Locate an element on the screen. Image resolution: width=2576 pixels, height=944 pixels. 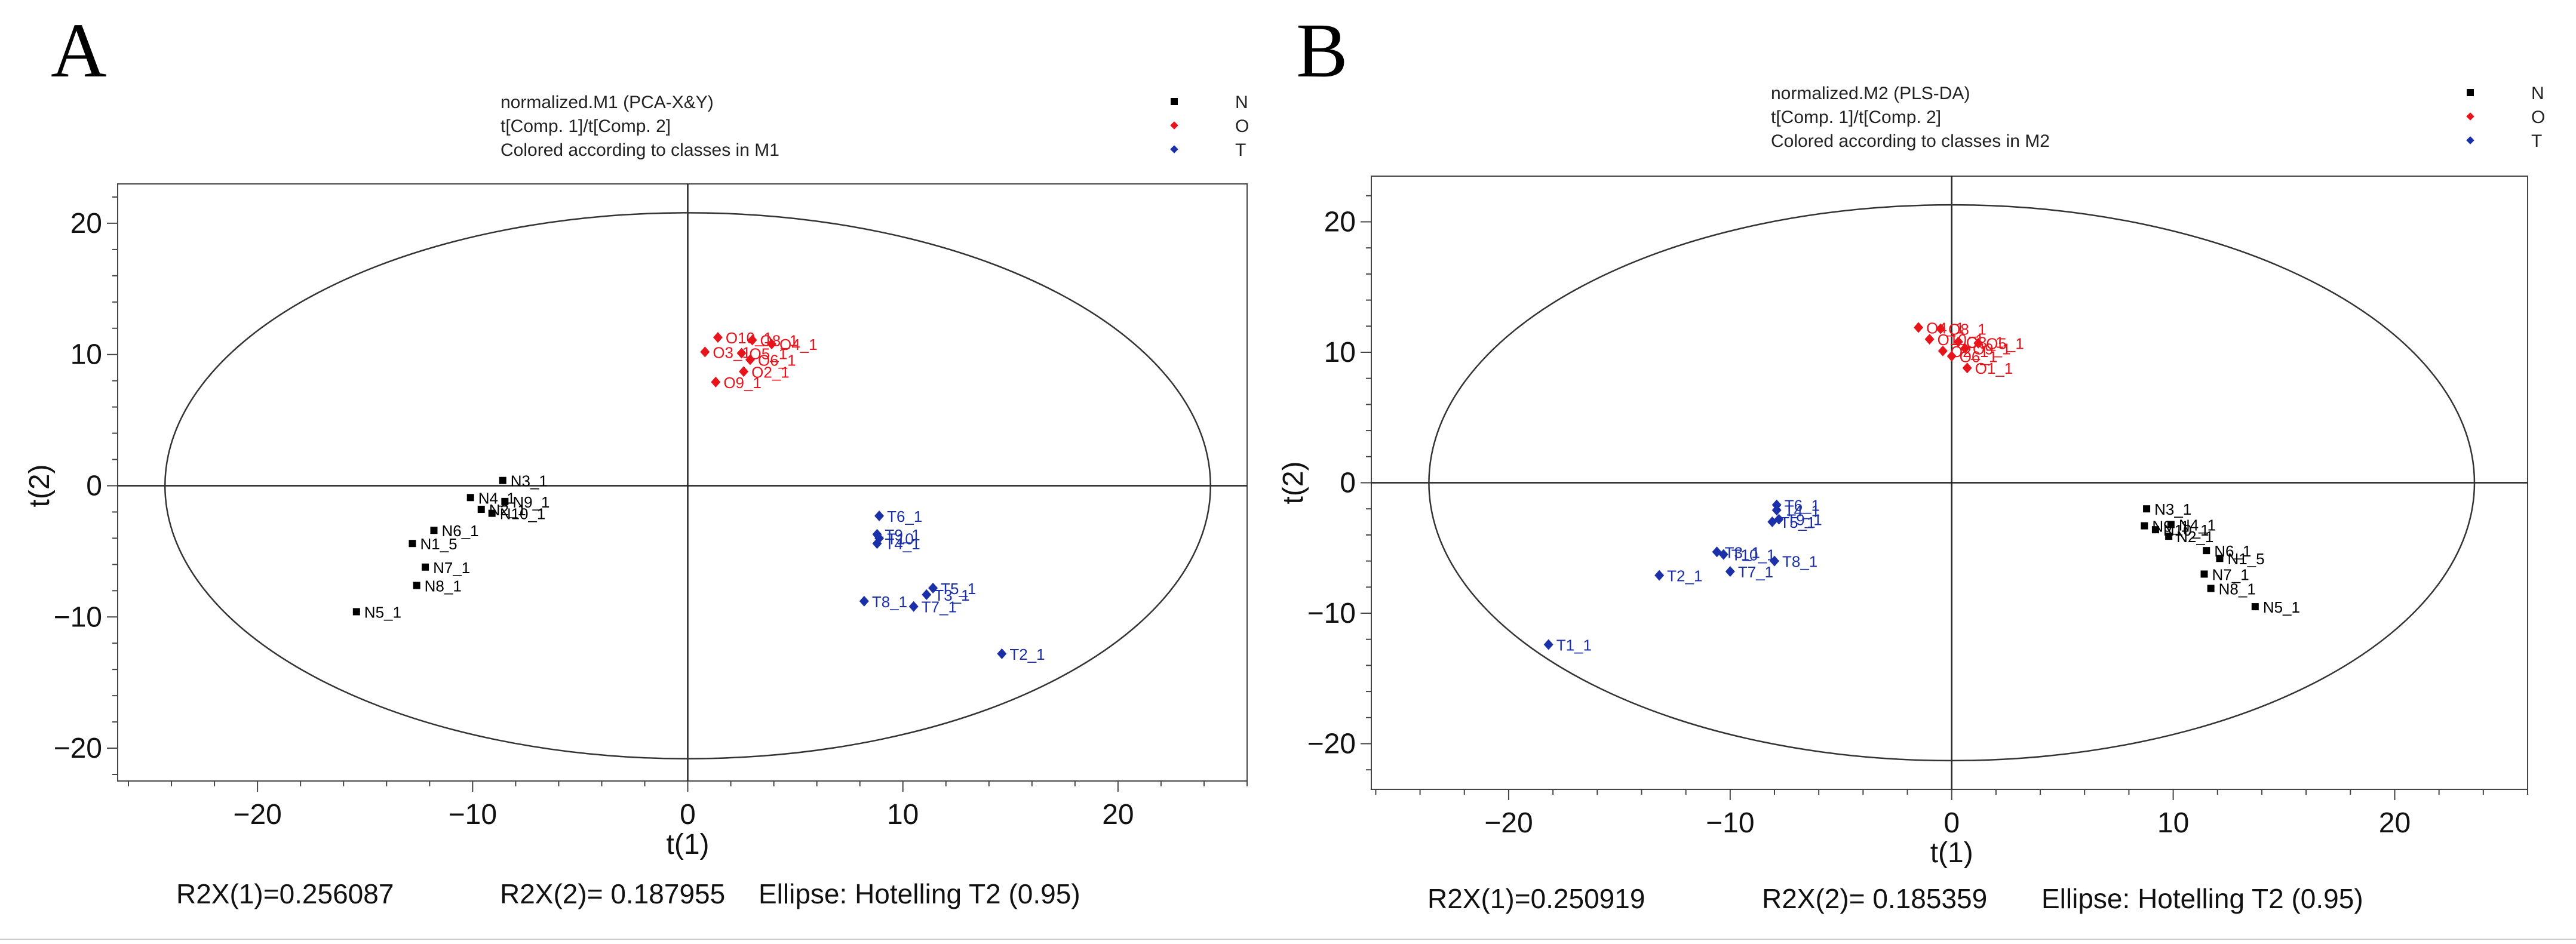
point-label: N7_1 is located at coordinates (451, 568).